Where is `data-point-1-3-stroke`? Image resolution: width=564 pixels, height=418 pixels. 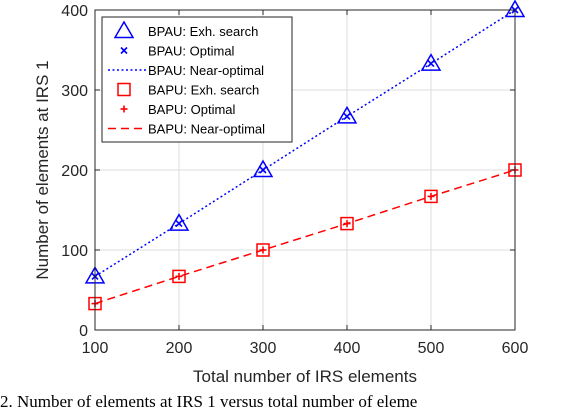
data-point-1-3-stroke is located at coordinates (347, 116).